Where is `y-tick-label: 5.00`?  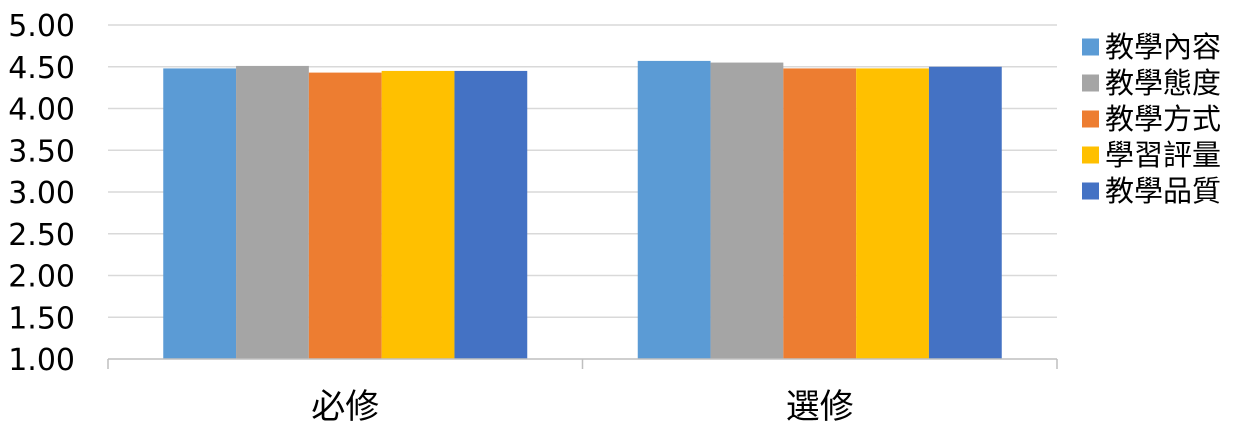
y-tick-label: 5.00 is located at coordinates (41, 26).